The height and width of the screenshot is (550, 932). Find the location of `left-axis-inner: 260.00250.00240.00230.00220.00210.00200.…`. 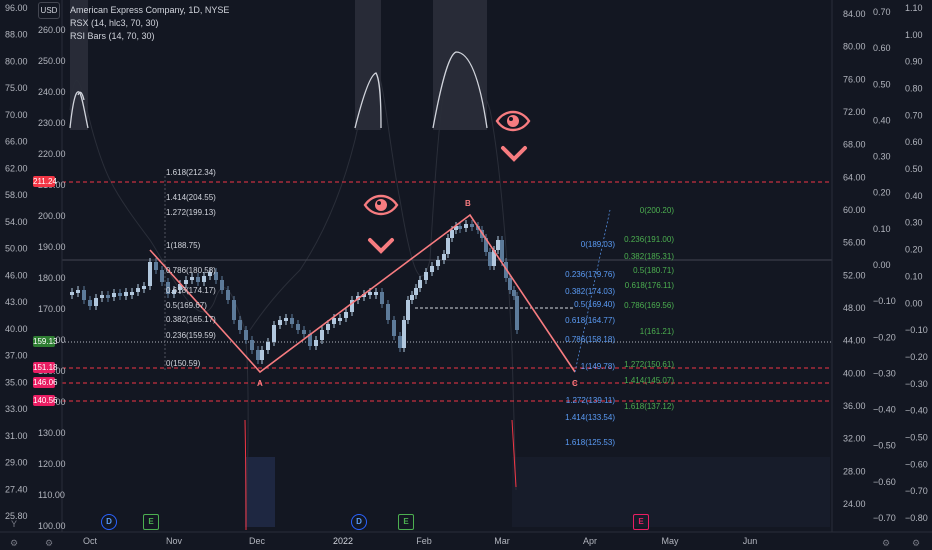

left-axis-inner: 260.00250.00240.00230.00220.00210.00200.… is located at coordinates (52, 278).